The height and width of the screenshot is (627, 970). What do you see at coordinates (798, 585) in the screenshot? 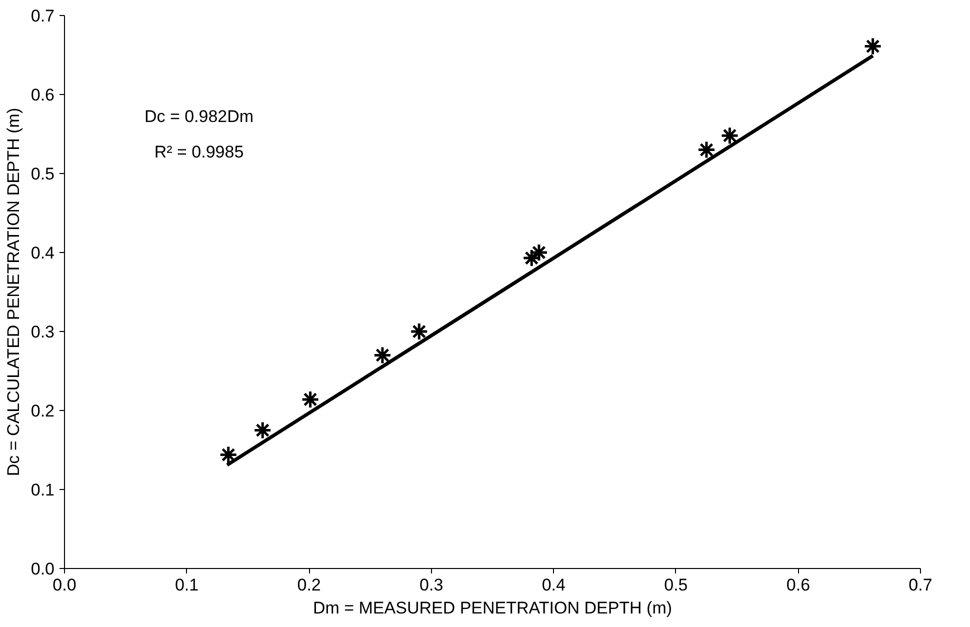
I see `x-tick-label: 0.6` at bounding box center [798, 585].